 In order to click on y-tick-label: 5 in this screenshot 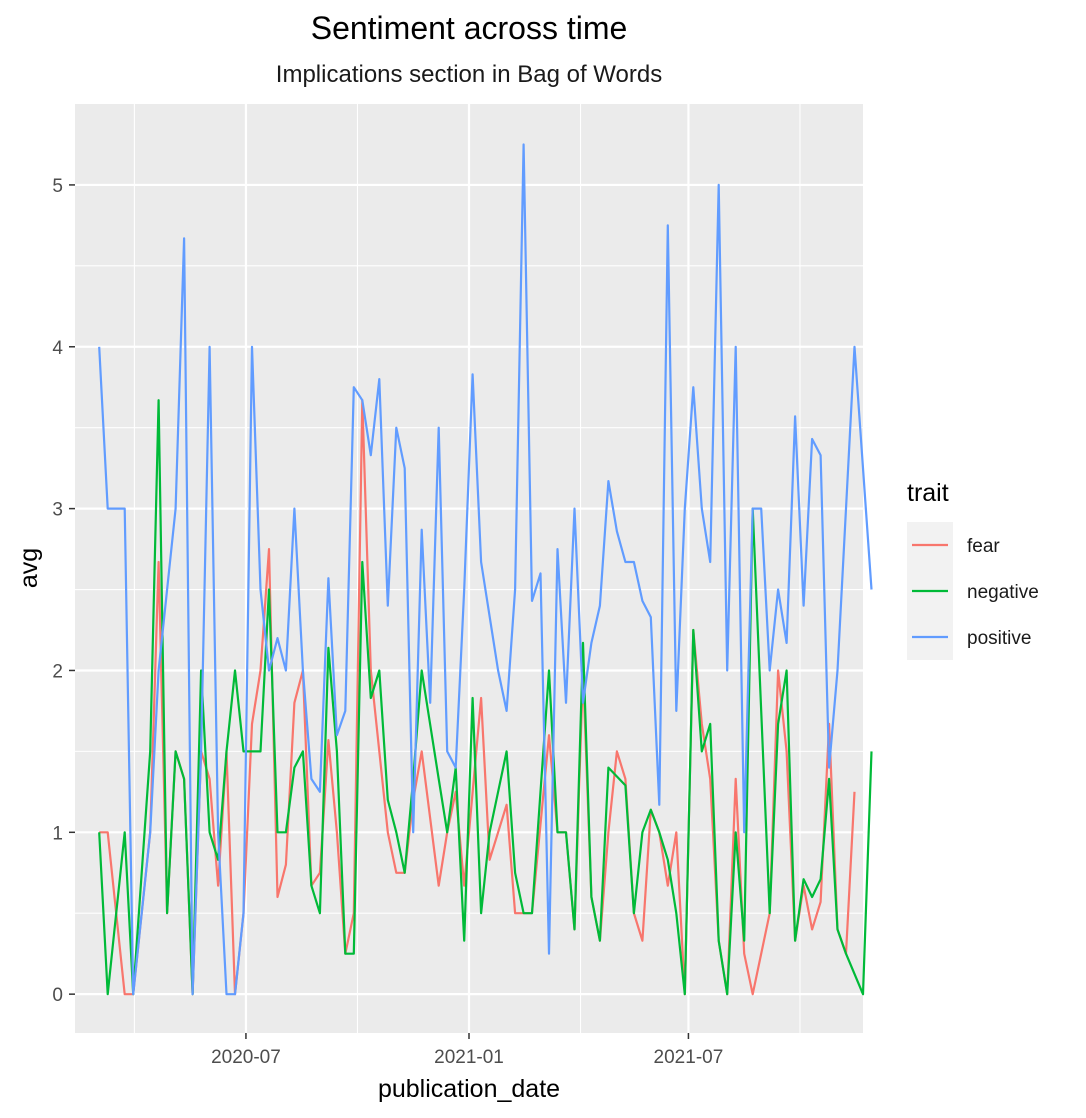, I will do `click(57, 186)`.